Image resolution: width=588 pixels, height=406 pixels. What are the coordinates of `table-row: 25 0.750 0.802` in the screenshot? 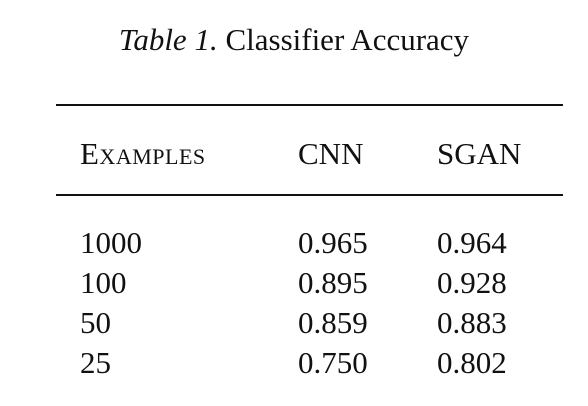 It's located at (294, 363).